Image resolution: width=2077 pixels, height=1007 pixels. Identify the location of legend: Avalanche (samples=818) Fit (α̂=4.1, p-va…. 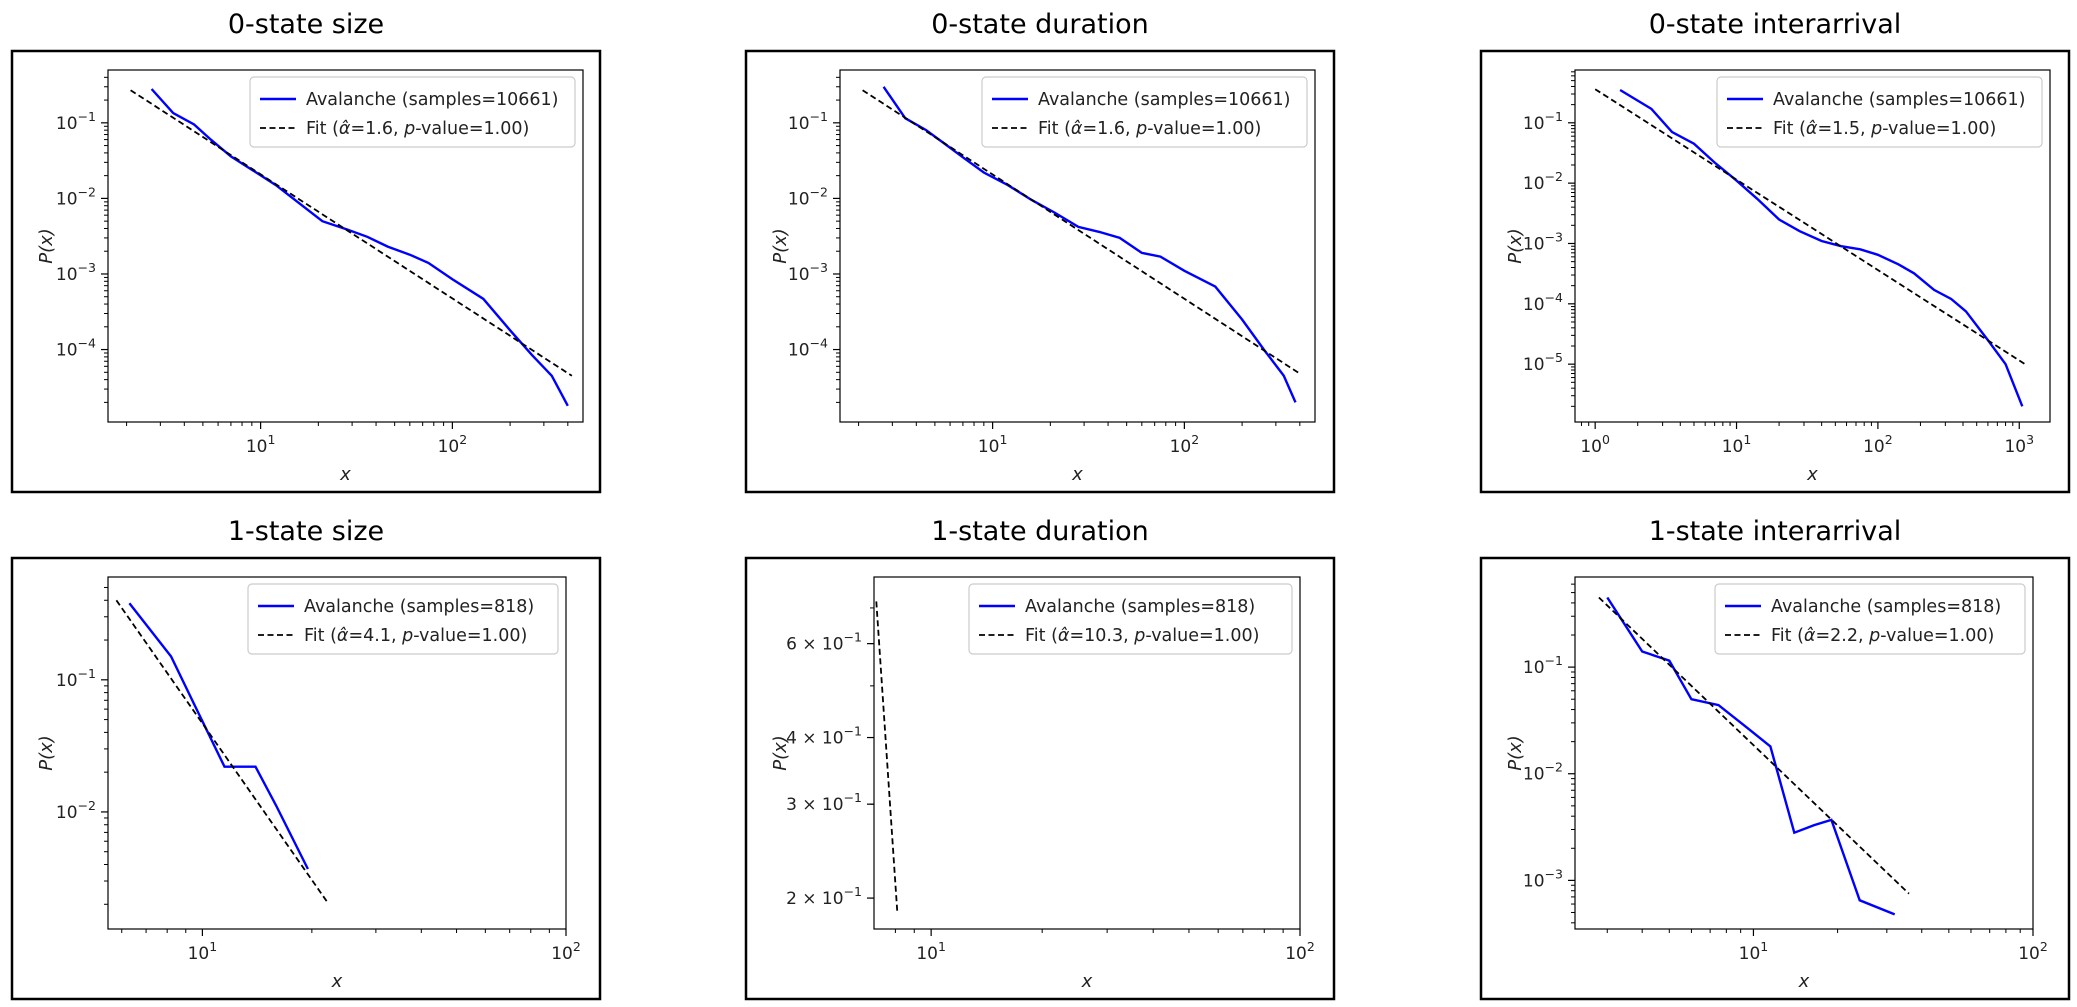
(403, 619).